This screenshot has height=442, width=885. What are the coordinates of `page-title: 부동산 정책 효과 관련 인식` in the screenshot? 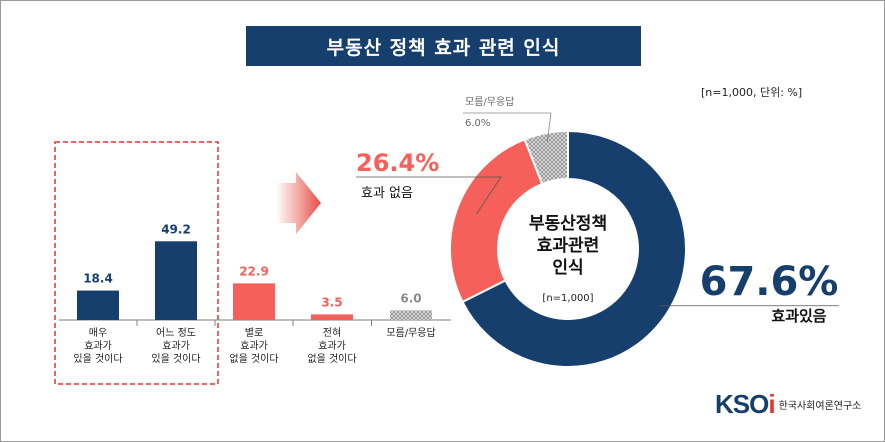 It's located at (443, 46).